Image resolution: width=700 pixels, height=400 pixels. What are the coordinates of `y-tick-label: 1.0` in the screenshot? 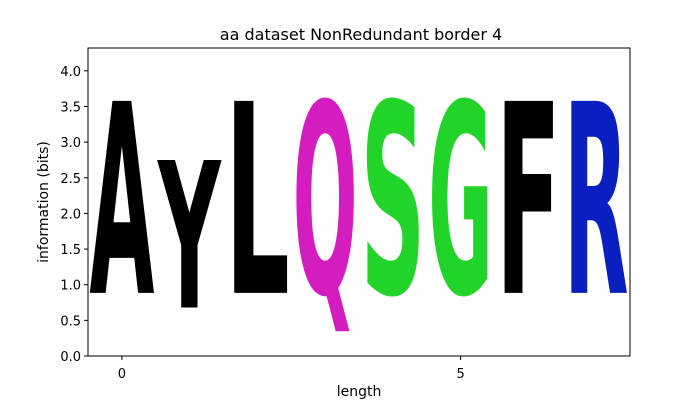 It's located at (70, 286).